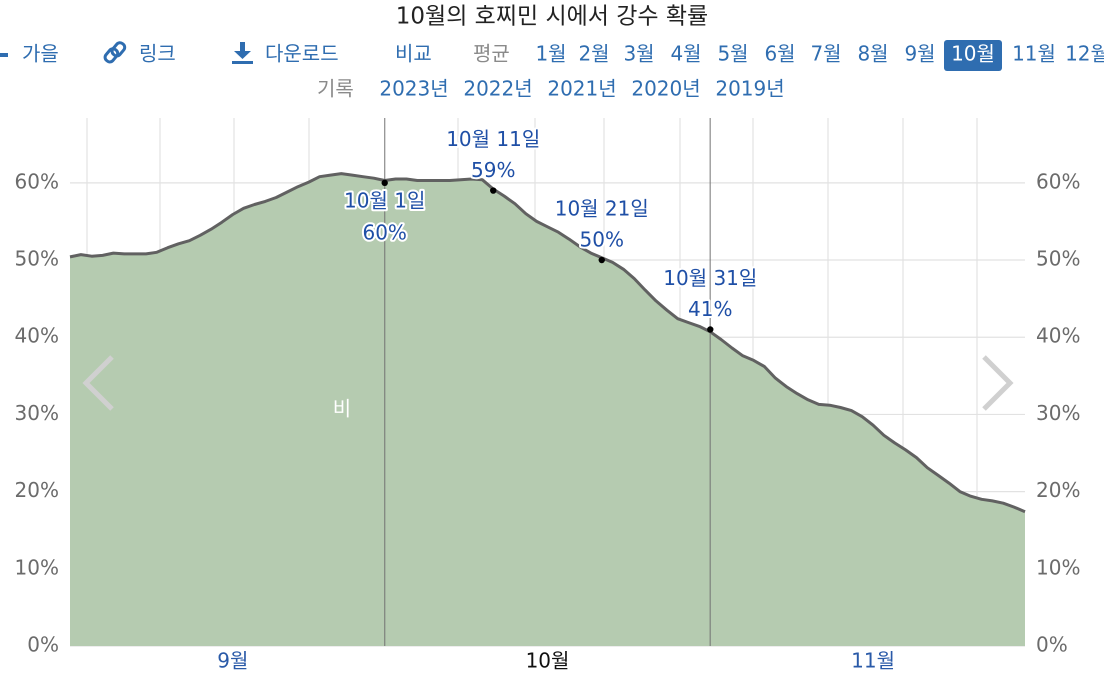 Image resolution: width=1104 pixels, height=681 pixels. What do you see at coordinates (413, 89) in the screenshot?
I see `year-link: 2023년` at bounding box center [413, 89].